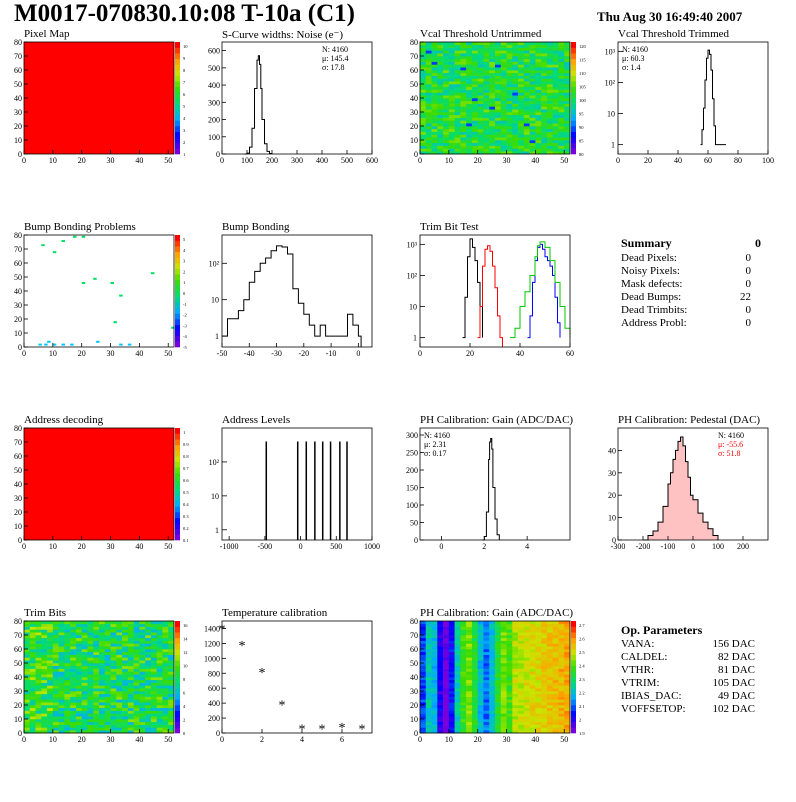  Describe the element at coordinates (758, 243) in the screenshot. I see `summary-heading-value: 0` at that location.